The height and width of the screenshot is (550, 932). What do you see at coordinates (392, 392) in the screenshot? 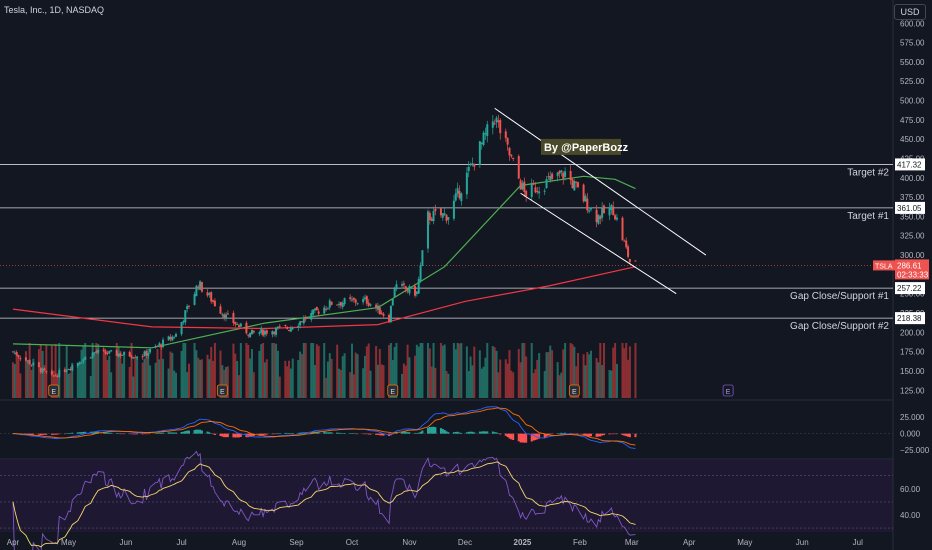
I see `earnings-marker-label: E` at bounding box center [392, 392].